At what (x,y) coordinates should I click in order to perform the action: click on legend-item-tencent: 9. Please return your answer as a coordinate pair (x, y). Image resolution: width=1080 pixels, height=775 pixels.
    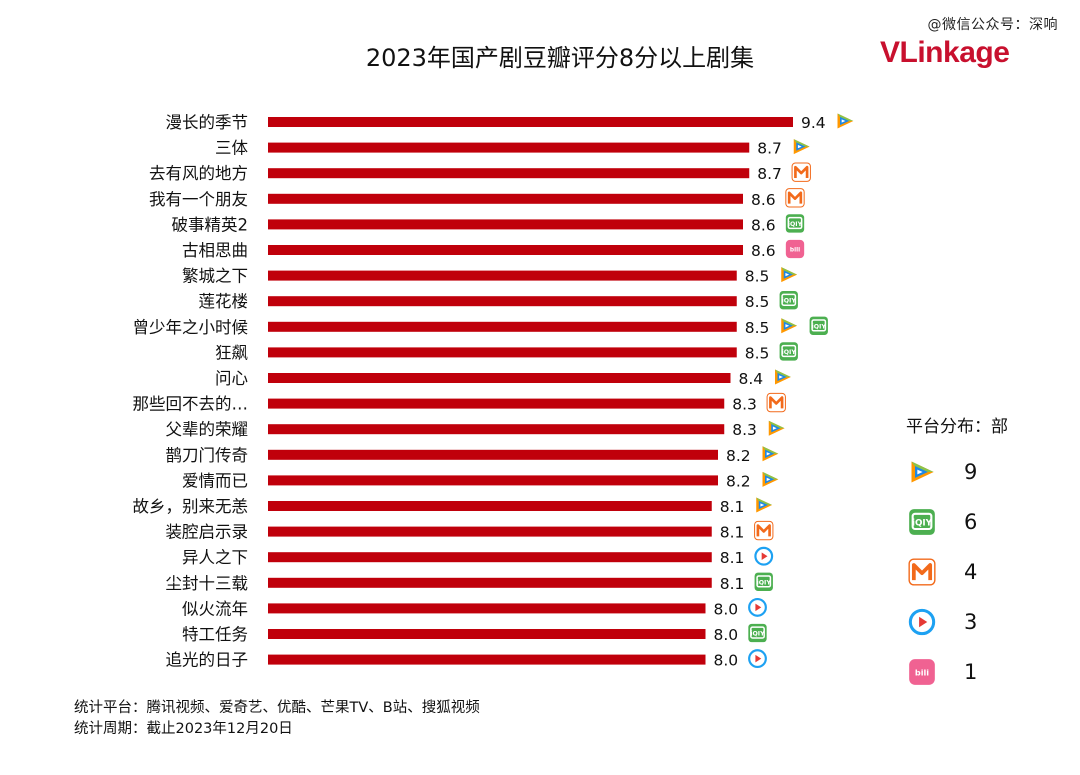
    Looking at the image, I should click on (986, 472).